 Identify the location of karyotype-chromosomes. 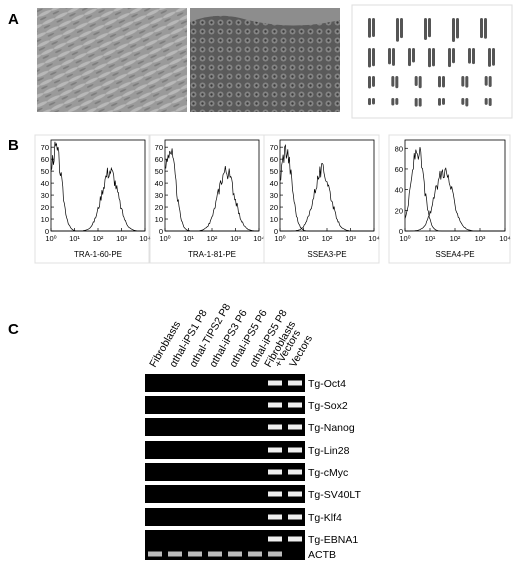
(431, 62).